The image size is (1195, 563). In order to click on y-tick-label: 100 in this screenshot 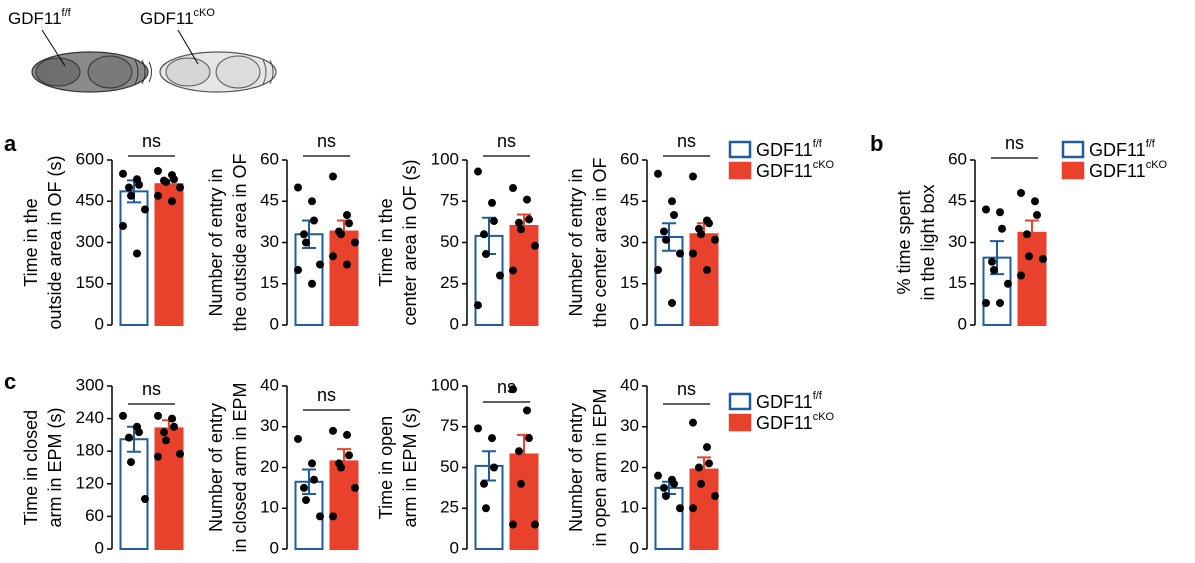, I will do `click(445, 158)`.